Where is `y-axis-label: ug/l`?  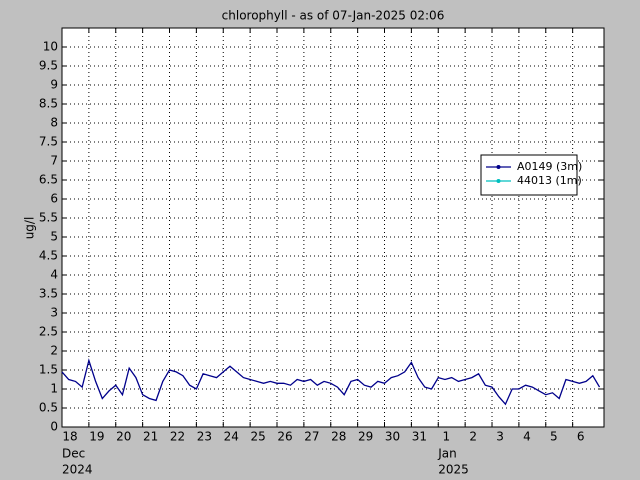
y-axis-label: ug/l is located at coordinates (30, 228).